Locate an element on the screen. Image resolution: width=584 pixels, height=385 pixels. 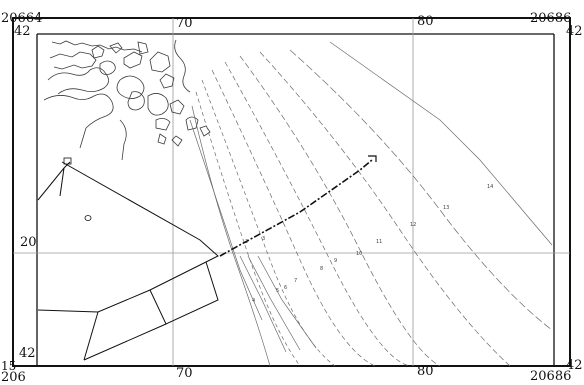
grid-tick-left-20: 20 is located at coordinates (28, 242).